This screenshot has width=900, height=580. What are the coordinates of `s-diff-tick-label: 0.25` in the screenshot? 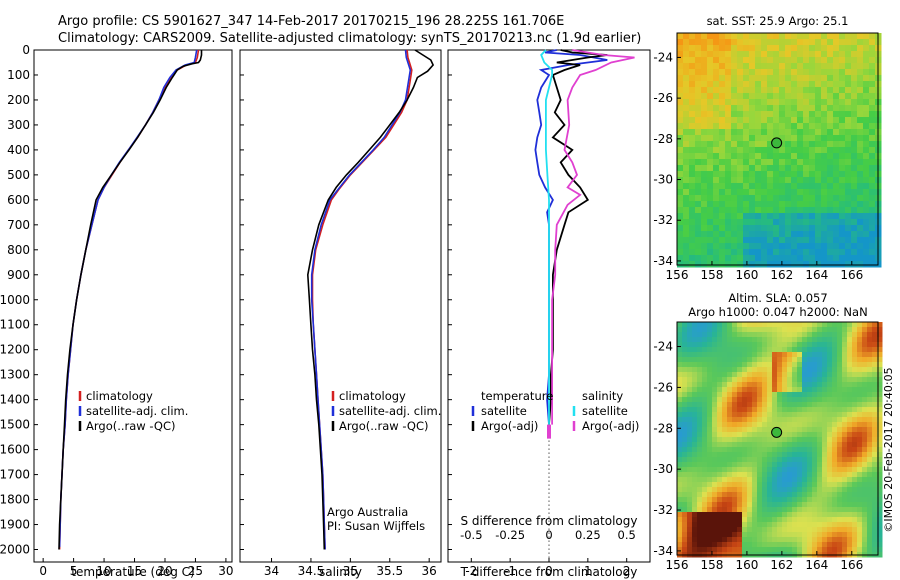 It's located at (588, 535).